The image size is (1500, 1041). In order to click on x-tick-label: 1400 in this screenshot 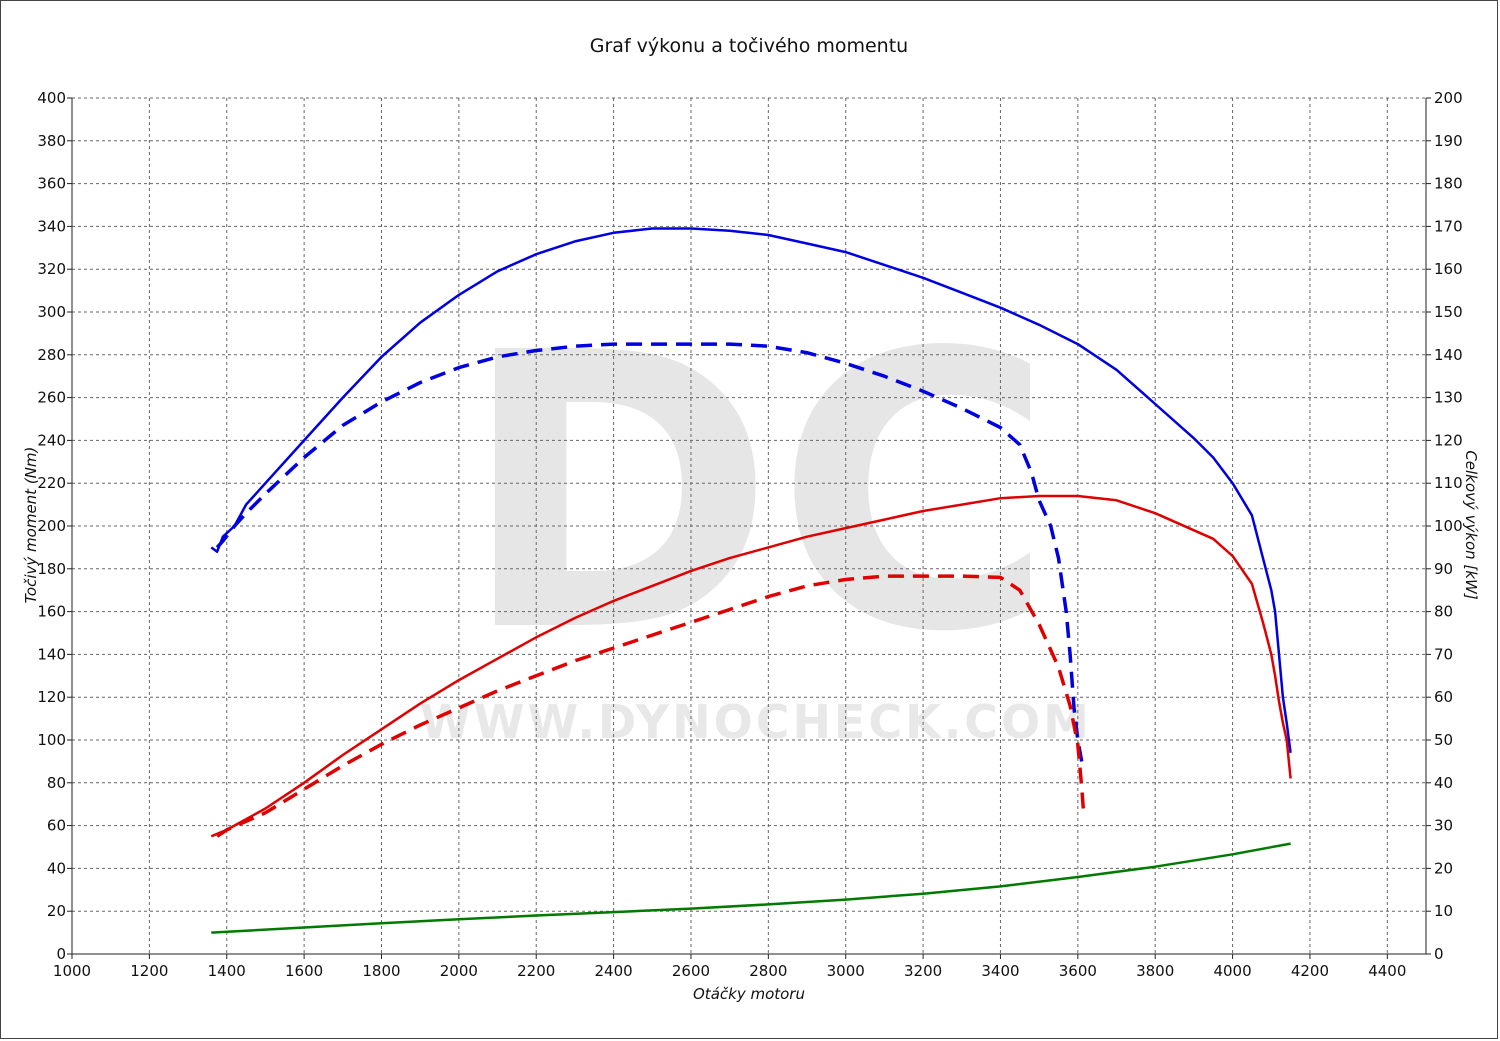, I will do `click(227, 971)`.